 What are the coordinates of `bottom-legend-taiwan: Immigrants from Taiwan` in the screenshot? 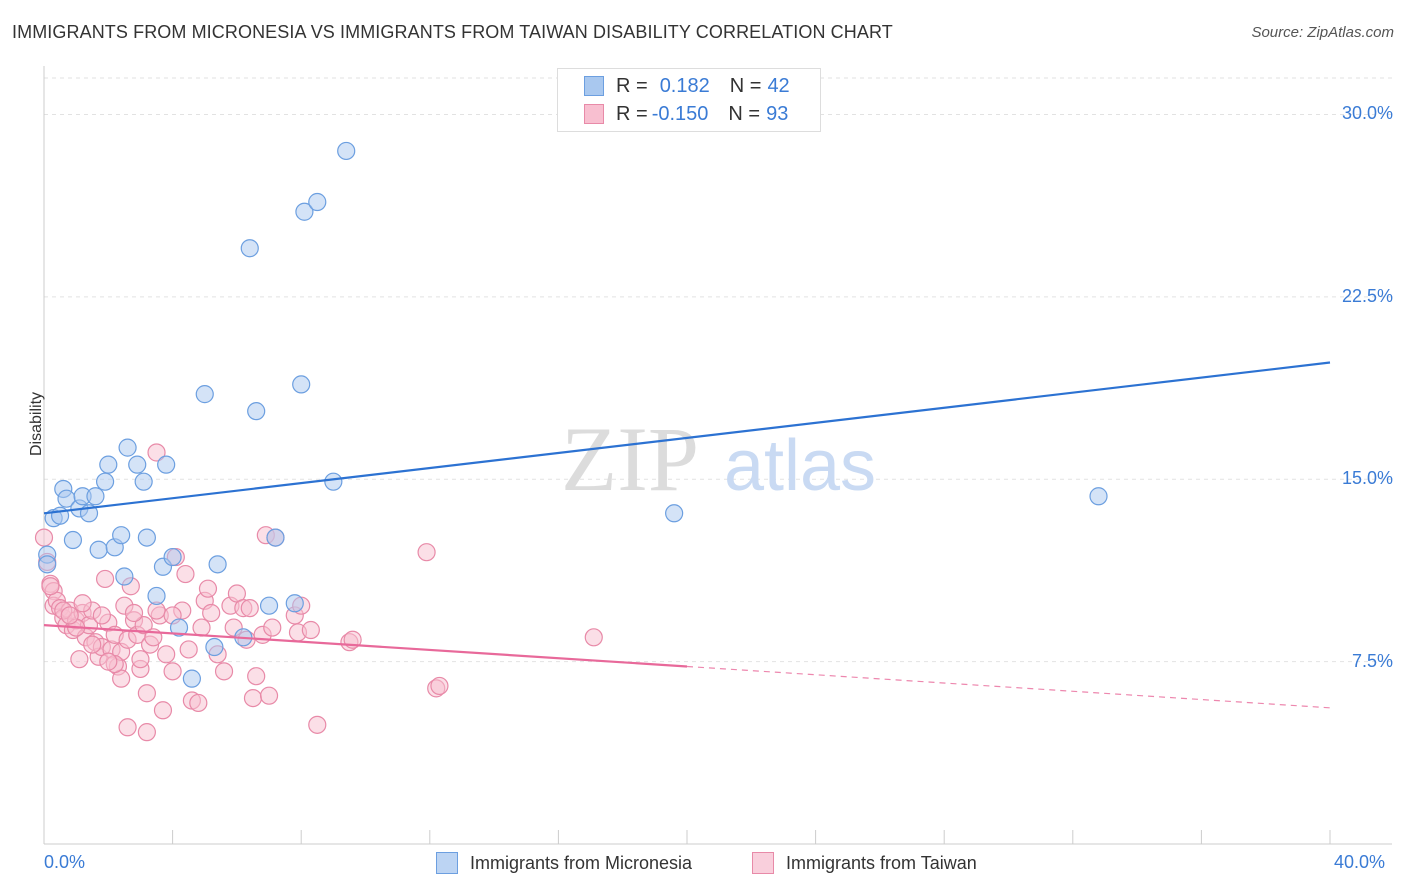 It's located at (864, 863).